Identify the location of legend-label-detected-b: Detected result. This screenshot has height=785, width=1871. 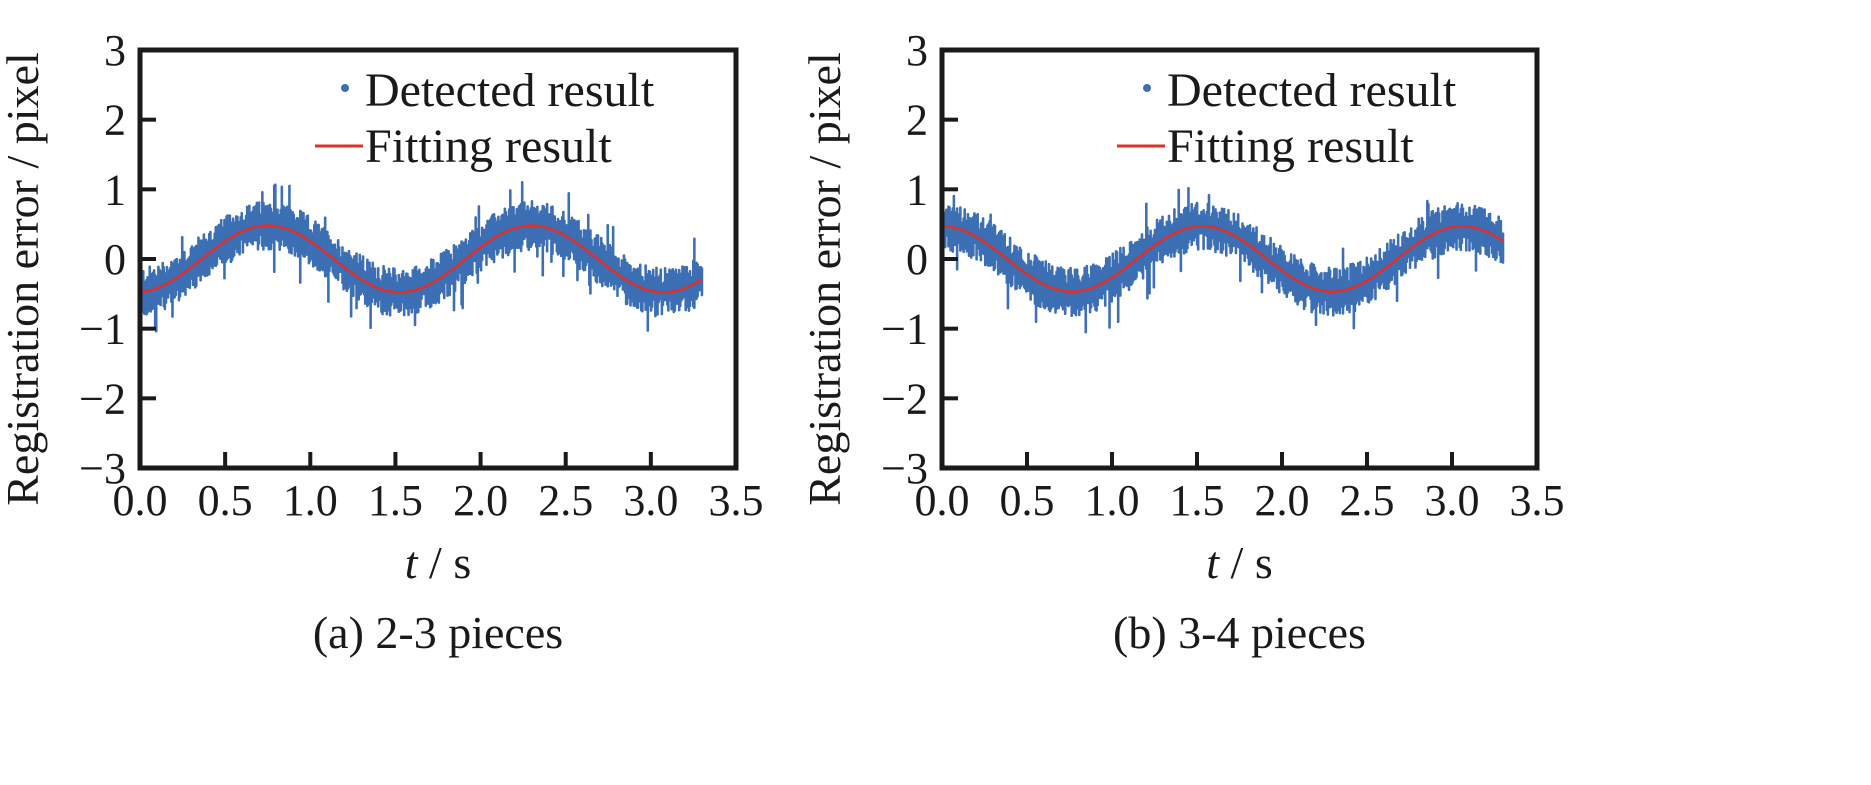
(1312, 90).